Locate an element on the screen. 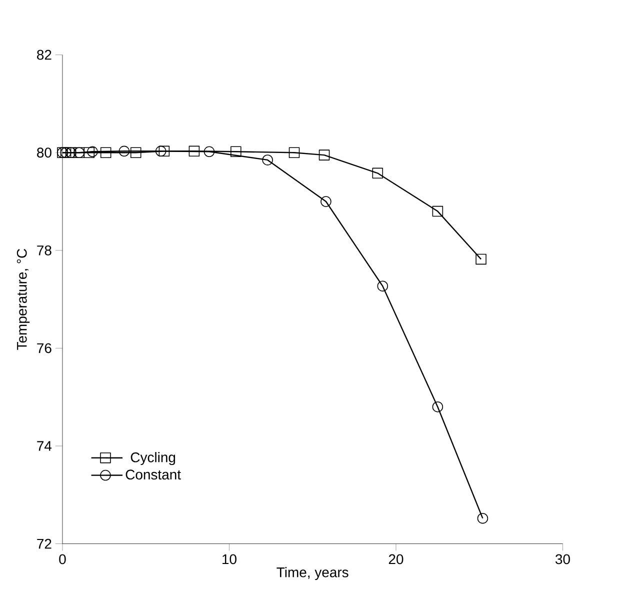 This screenshot has width=619, height=598. legend-label: Constant is located at coordinates (153, 475).